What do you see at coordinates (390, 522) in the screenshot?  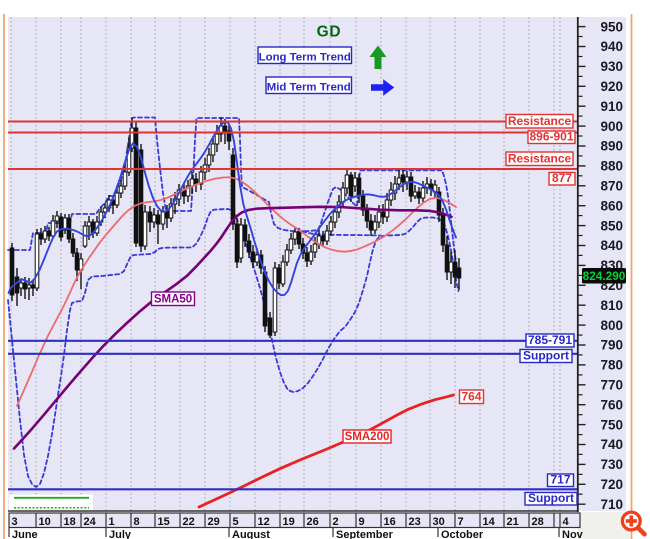 I see `svg-text: 16` at bounding box center [390, 522].